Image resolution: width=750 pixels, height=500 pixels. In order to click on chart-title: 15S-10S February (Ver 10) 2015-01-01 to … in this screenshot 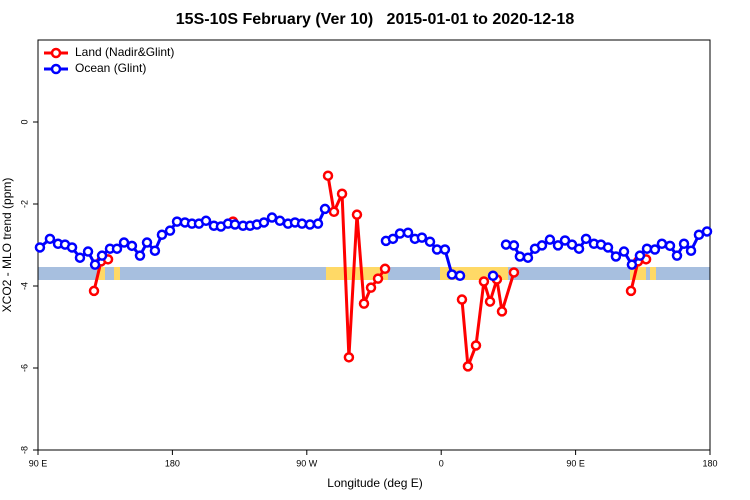, I will do `click(375, 19)`.